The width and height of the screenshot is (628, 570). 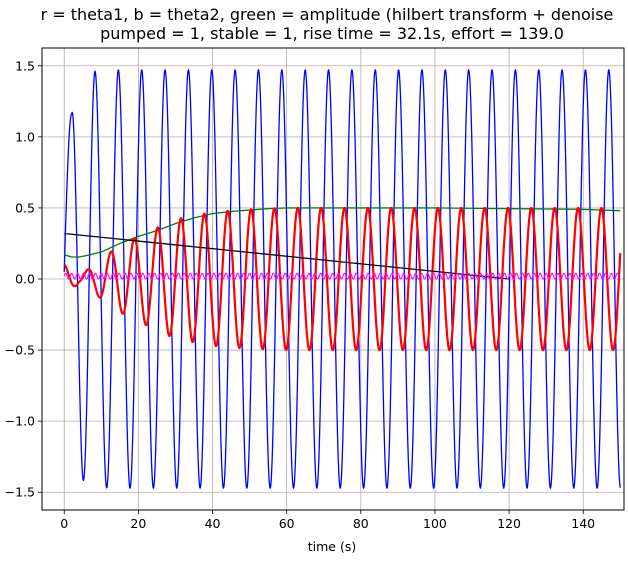 I want to click on series-control-line, so click(x=342, y=276).